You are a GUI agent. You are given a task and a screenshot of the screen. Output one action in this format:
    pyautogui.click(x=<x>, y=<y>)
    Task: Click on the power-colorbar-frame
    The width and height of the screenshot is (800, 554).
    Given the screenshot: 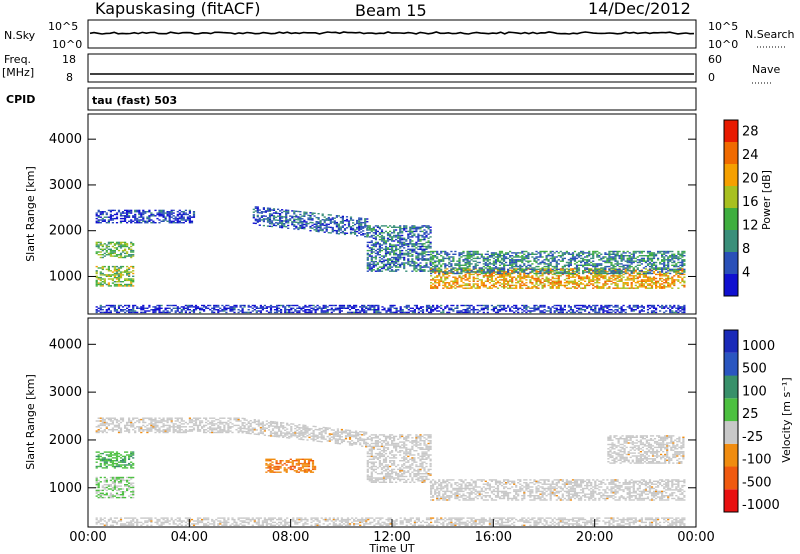 What is the action you would take?
    pyautogui.click(x=731, y=208)
    